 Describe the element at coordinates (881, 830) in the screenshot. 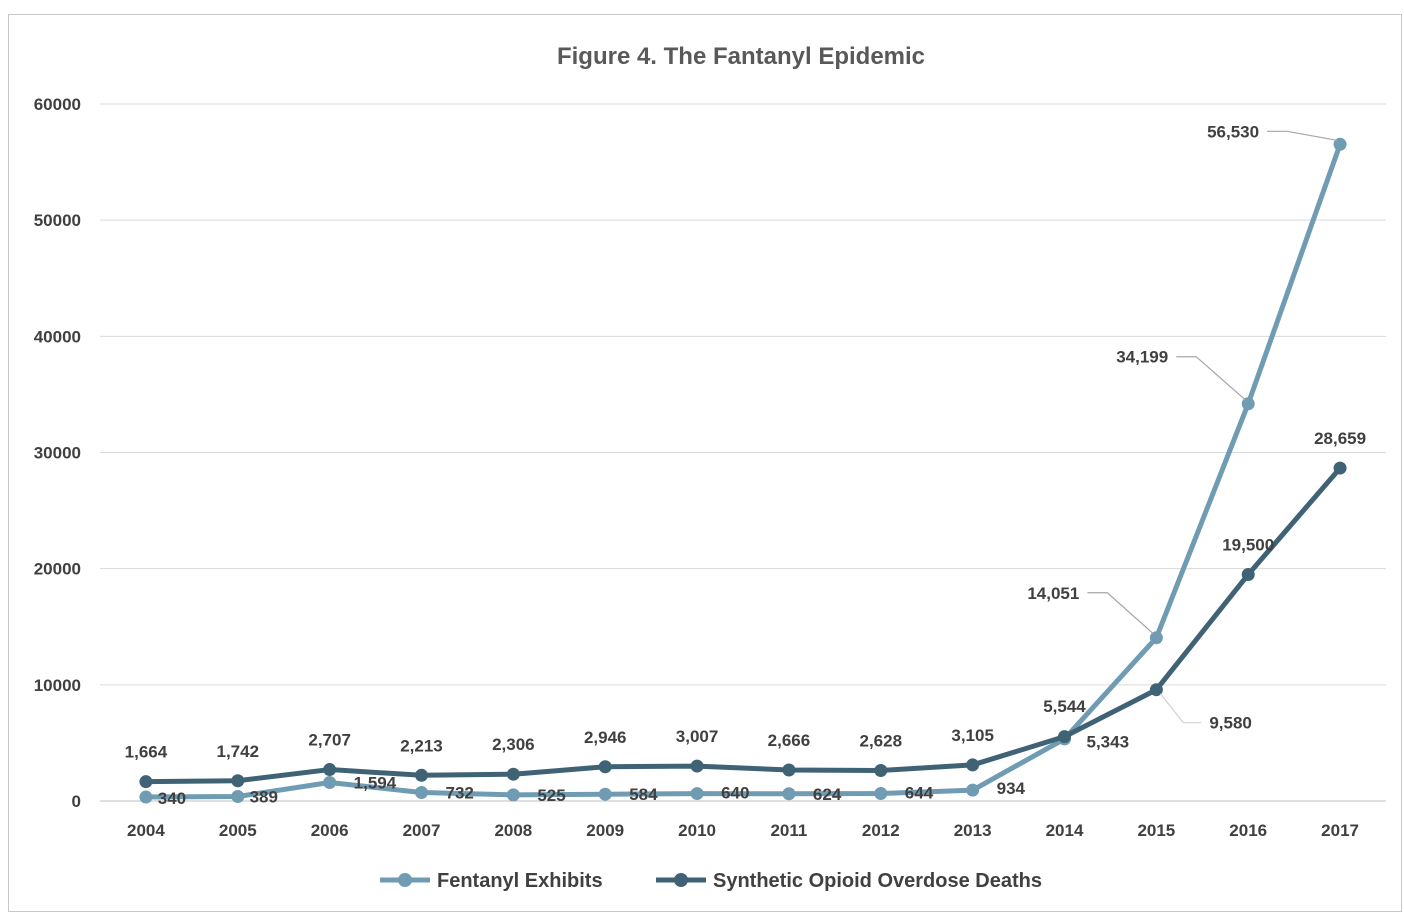

I see `x-tick-label: 2012` at that location.